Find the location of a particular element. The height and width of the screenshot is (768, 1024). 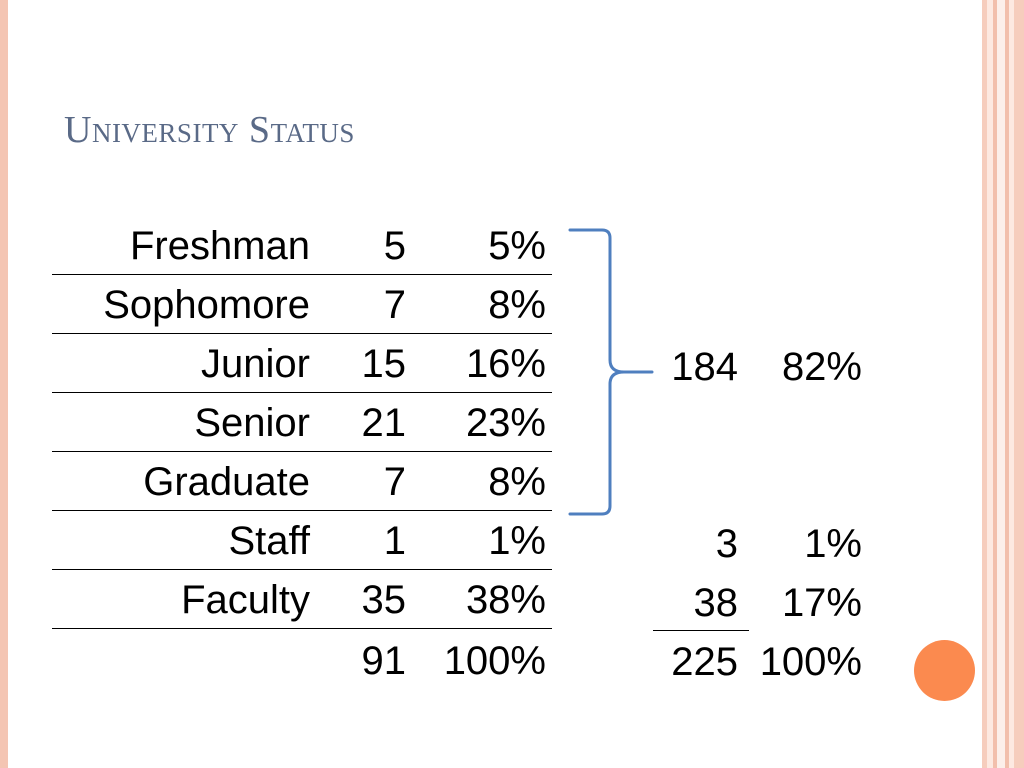

accent-circle is located at coordinates (944, 670).